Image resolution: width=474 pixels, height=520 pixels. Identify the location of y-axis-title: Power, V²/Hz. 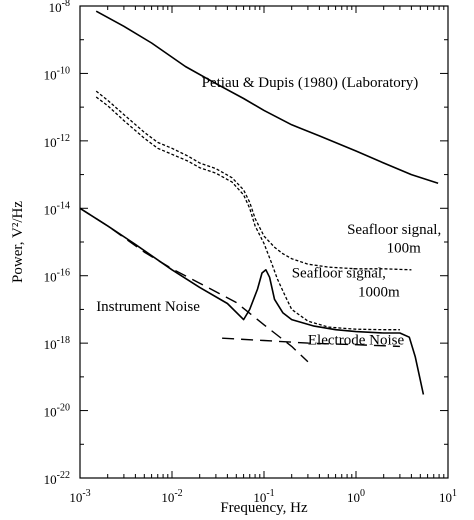
(18, 242).